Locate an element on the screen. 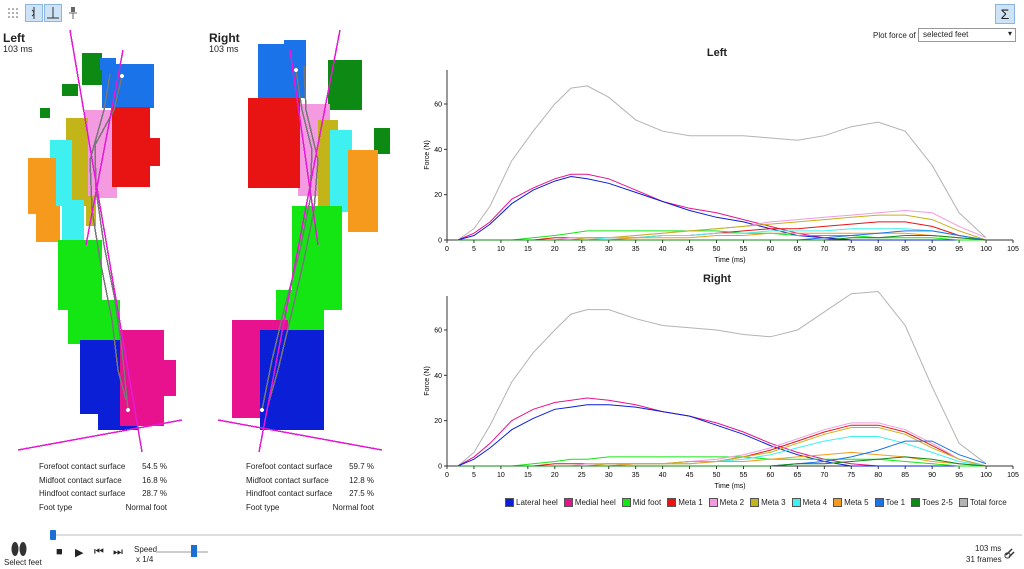  x-tick-label: 75 is located at coordinates (851, 249).